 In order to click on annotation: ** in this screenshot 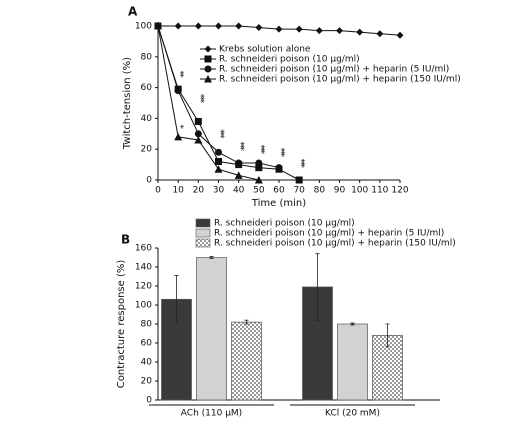, I will do `click(180, 75)`.